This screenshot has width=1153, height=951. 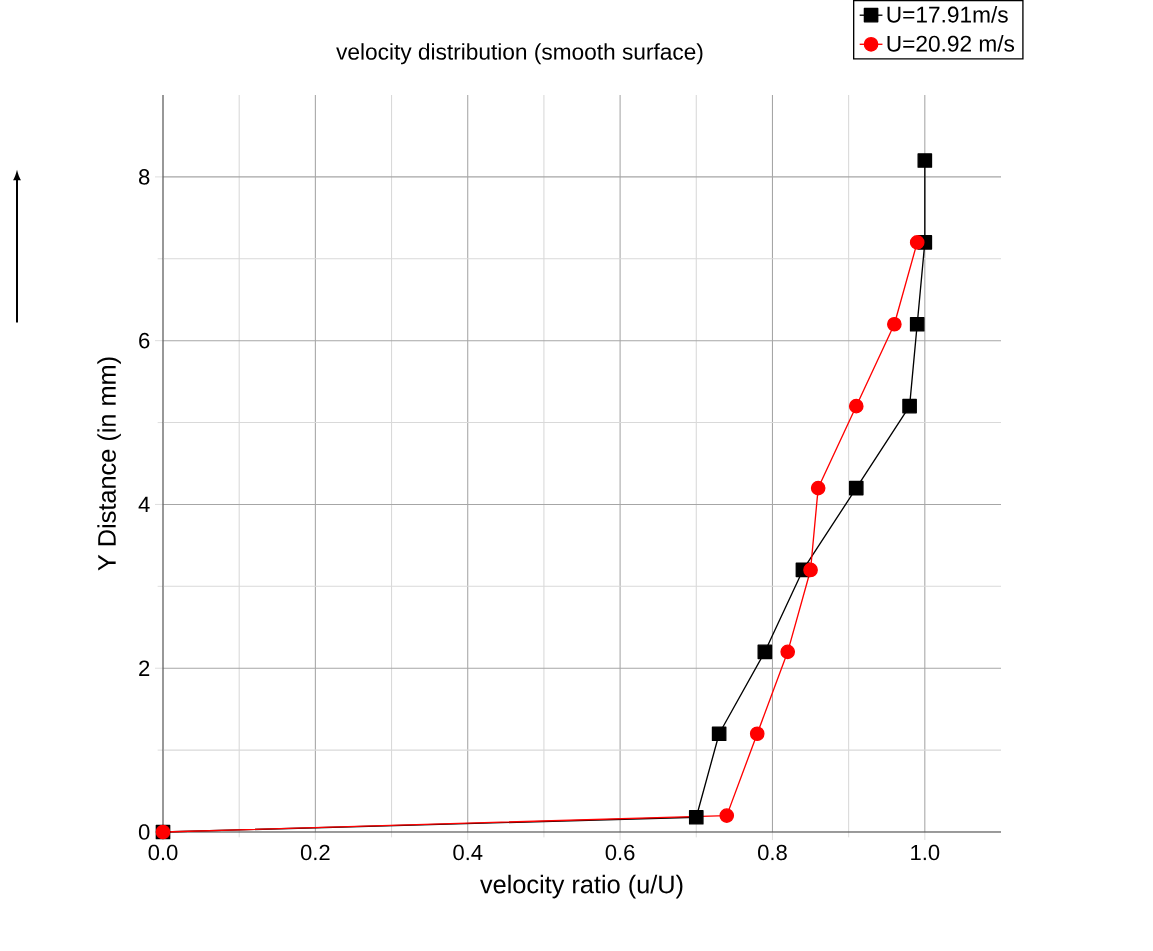 What do you see at coordinates (468, 852) in the screenshot?
I see `x-tick-label: 0.4` at bounding box center [468, 852].